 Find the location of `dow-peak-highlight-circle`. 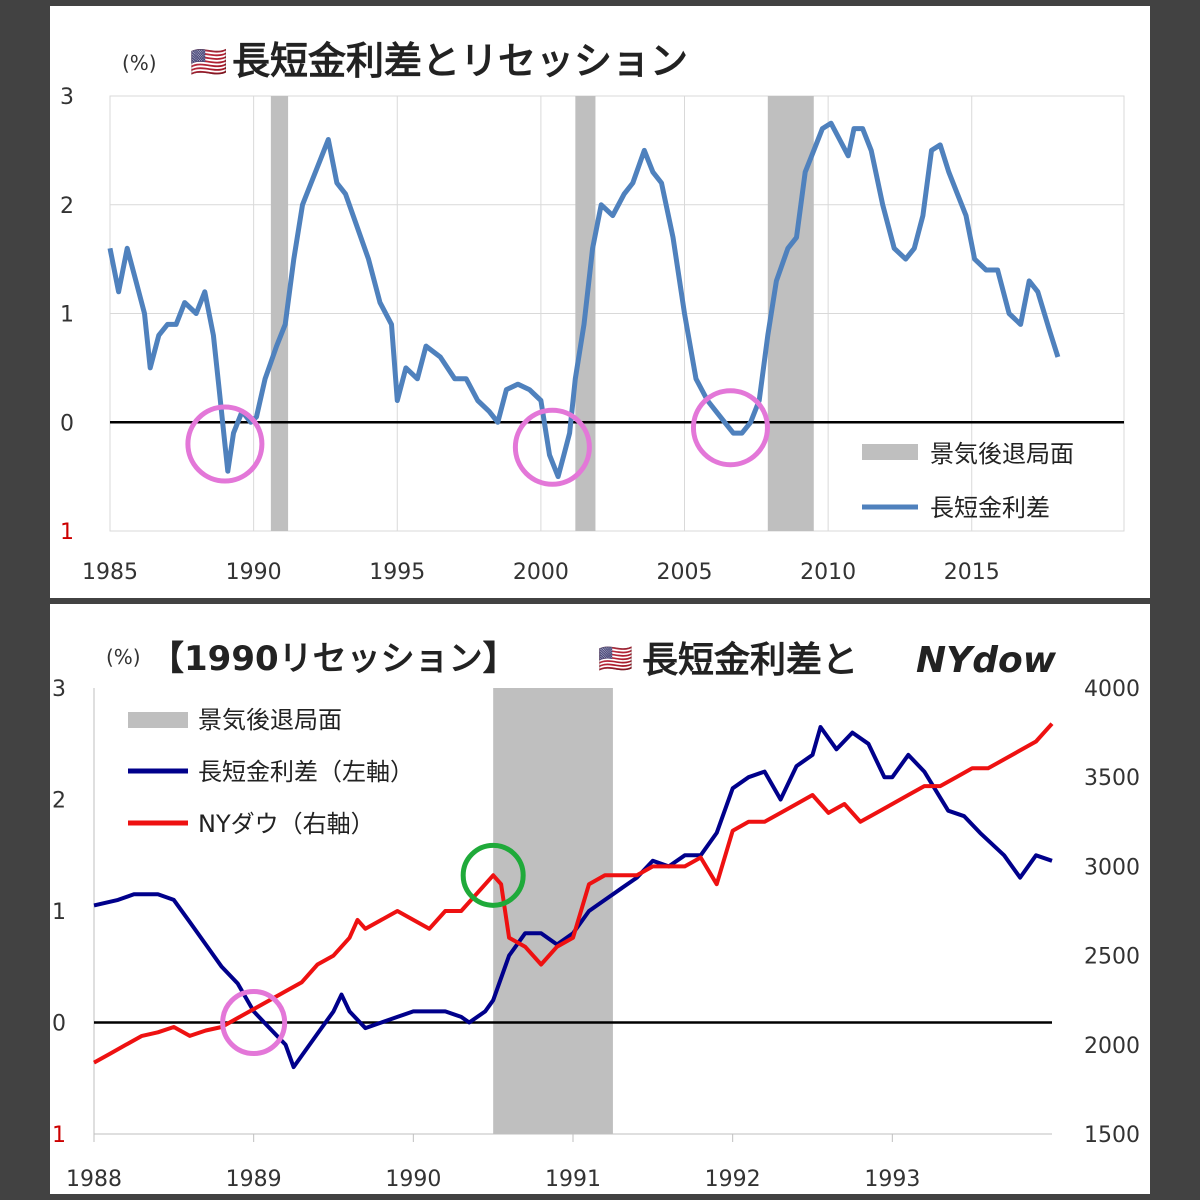

dow-peak-highlight-circle is located at coordinates (493, 875).